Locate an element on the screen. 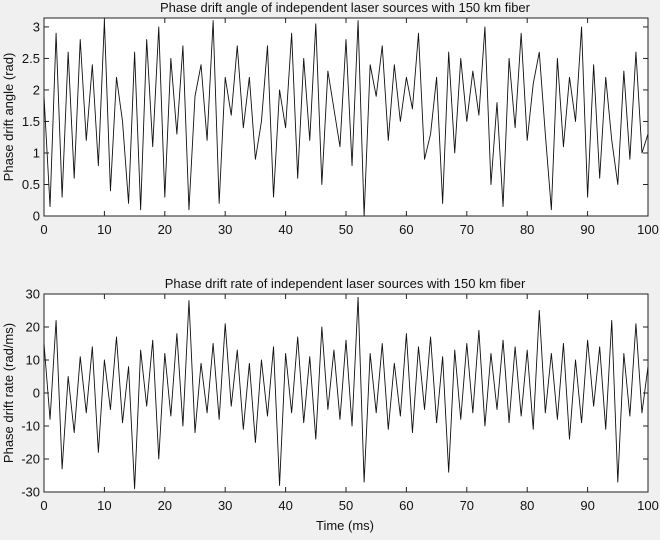 This screenshot has height=540, width=660. y-tick-label: 0.5 is located at coordinates (31, 184).